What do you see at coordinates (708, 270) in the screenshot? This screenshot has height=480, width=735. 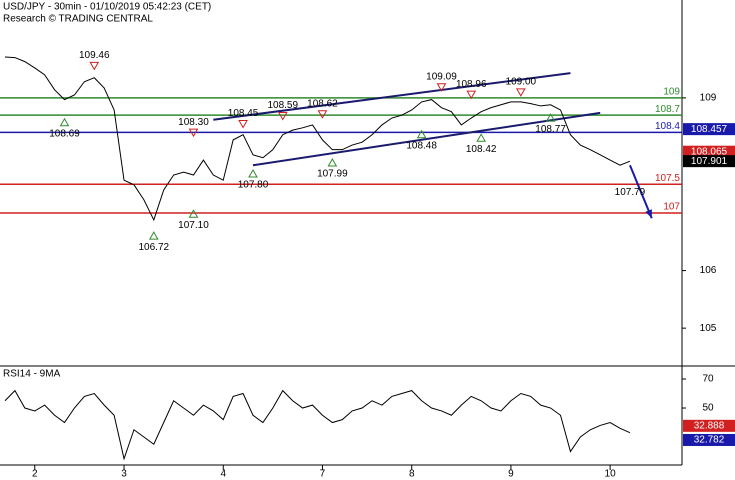 I see `y-tick-label: 106` at bounding box center [708, 270].